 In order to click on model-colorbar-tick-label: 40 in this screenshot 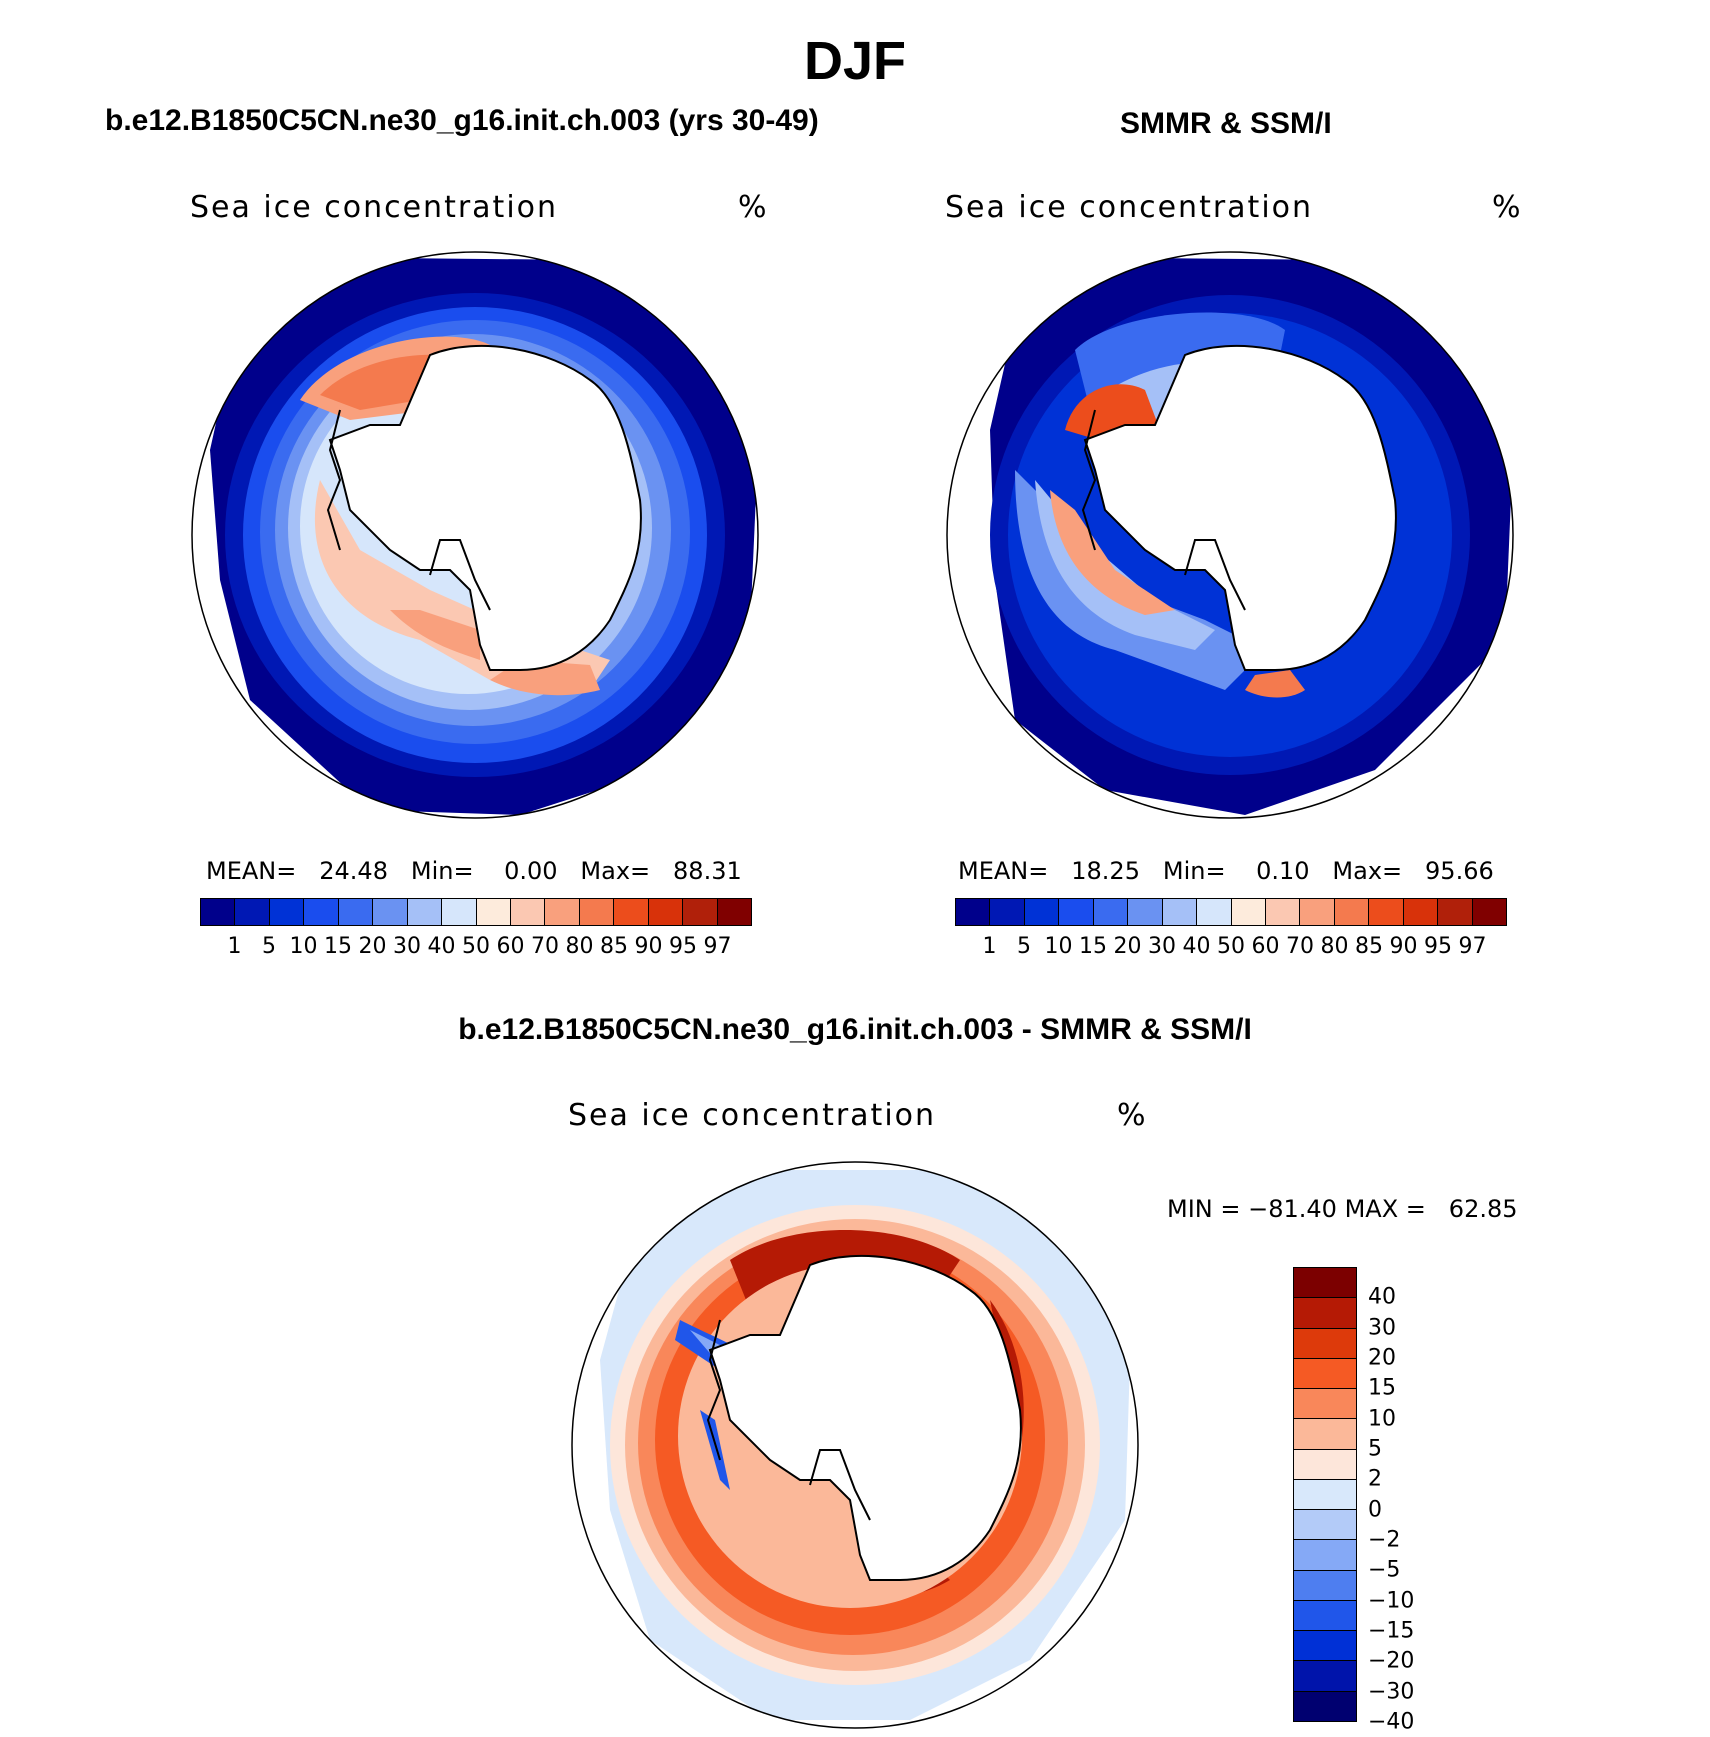, I will do `click(441, 946)`.